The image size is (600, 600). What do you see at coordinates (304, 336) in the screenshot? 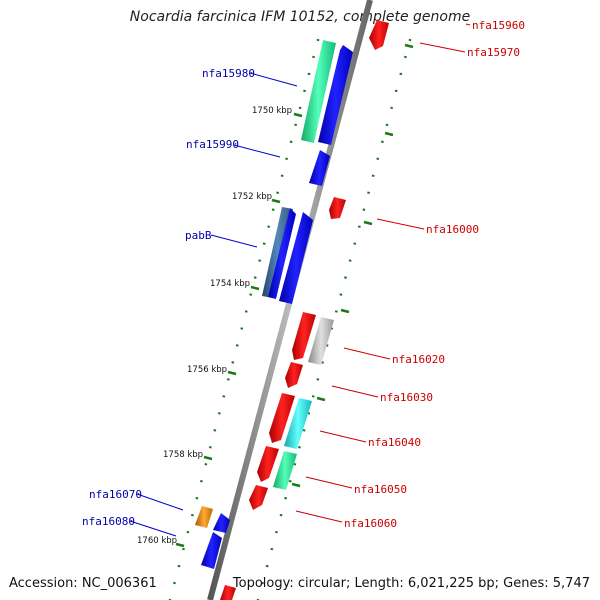
I see `gene-nfa16020-a` at bounding box center [304, 336].